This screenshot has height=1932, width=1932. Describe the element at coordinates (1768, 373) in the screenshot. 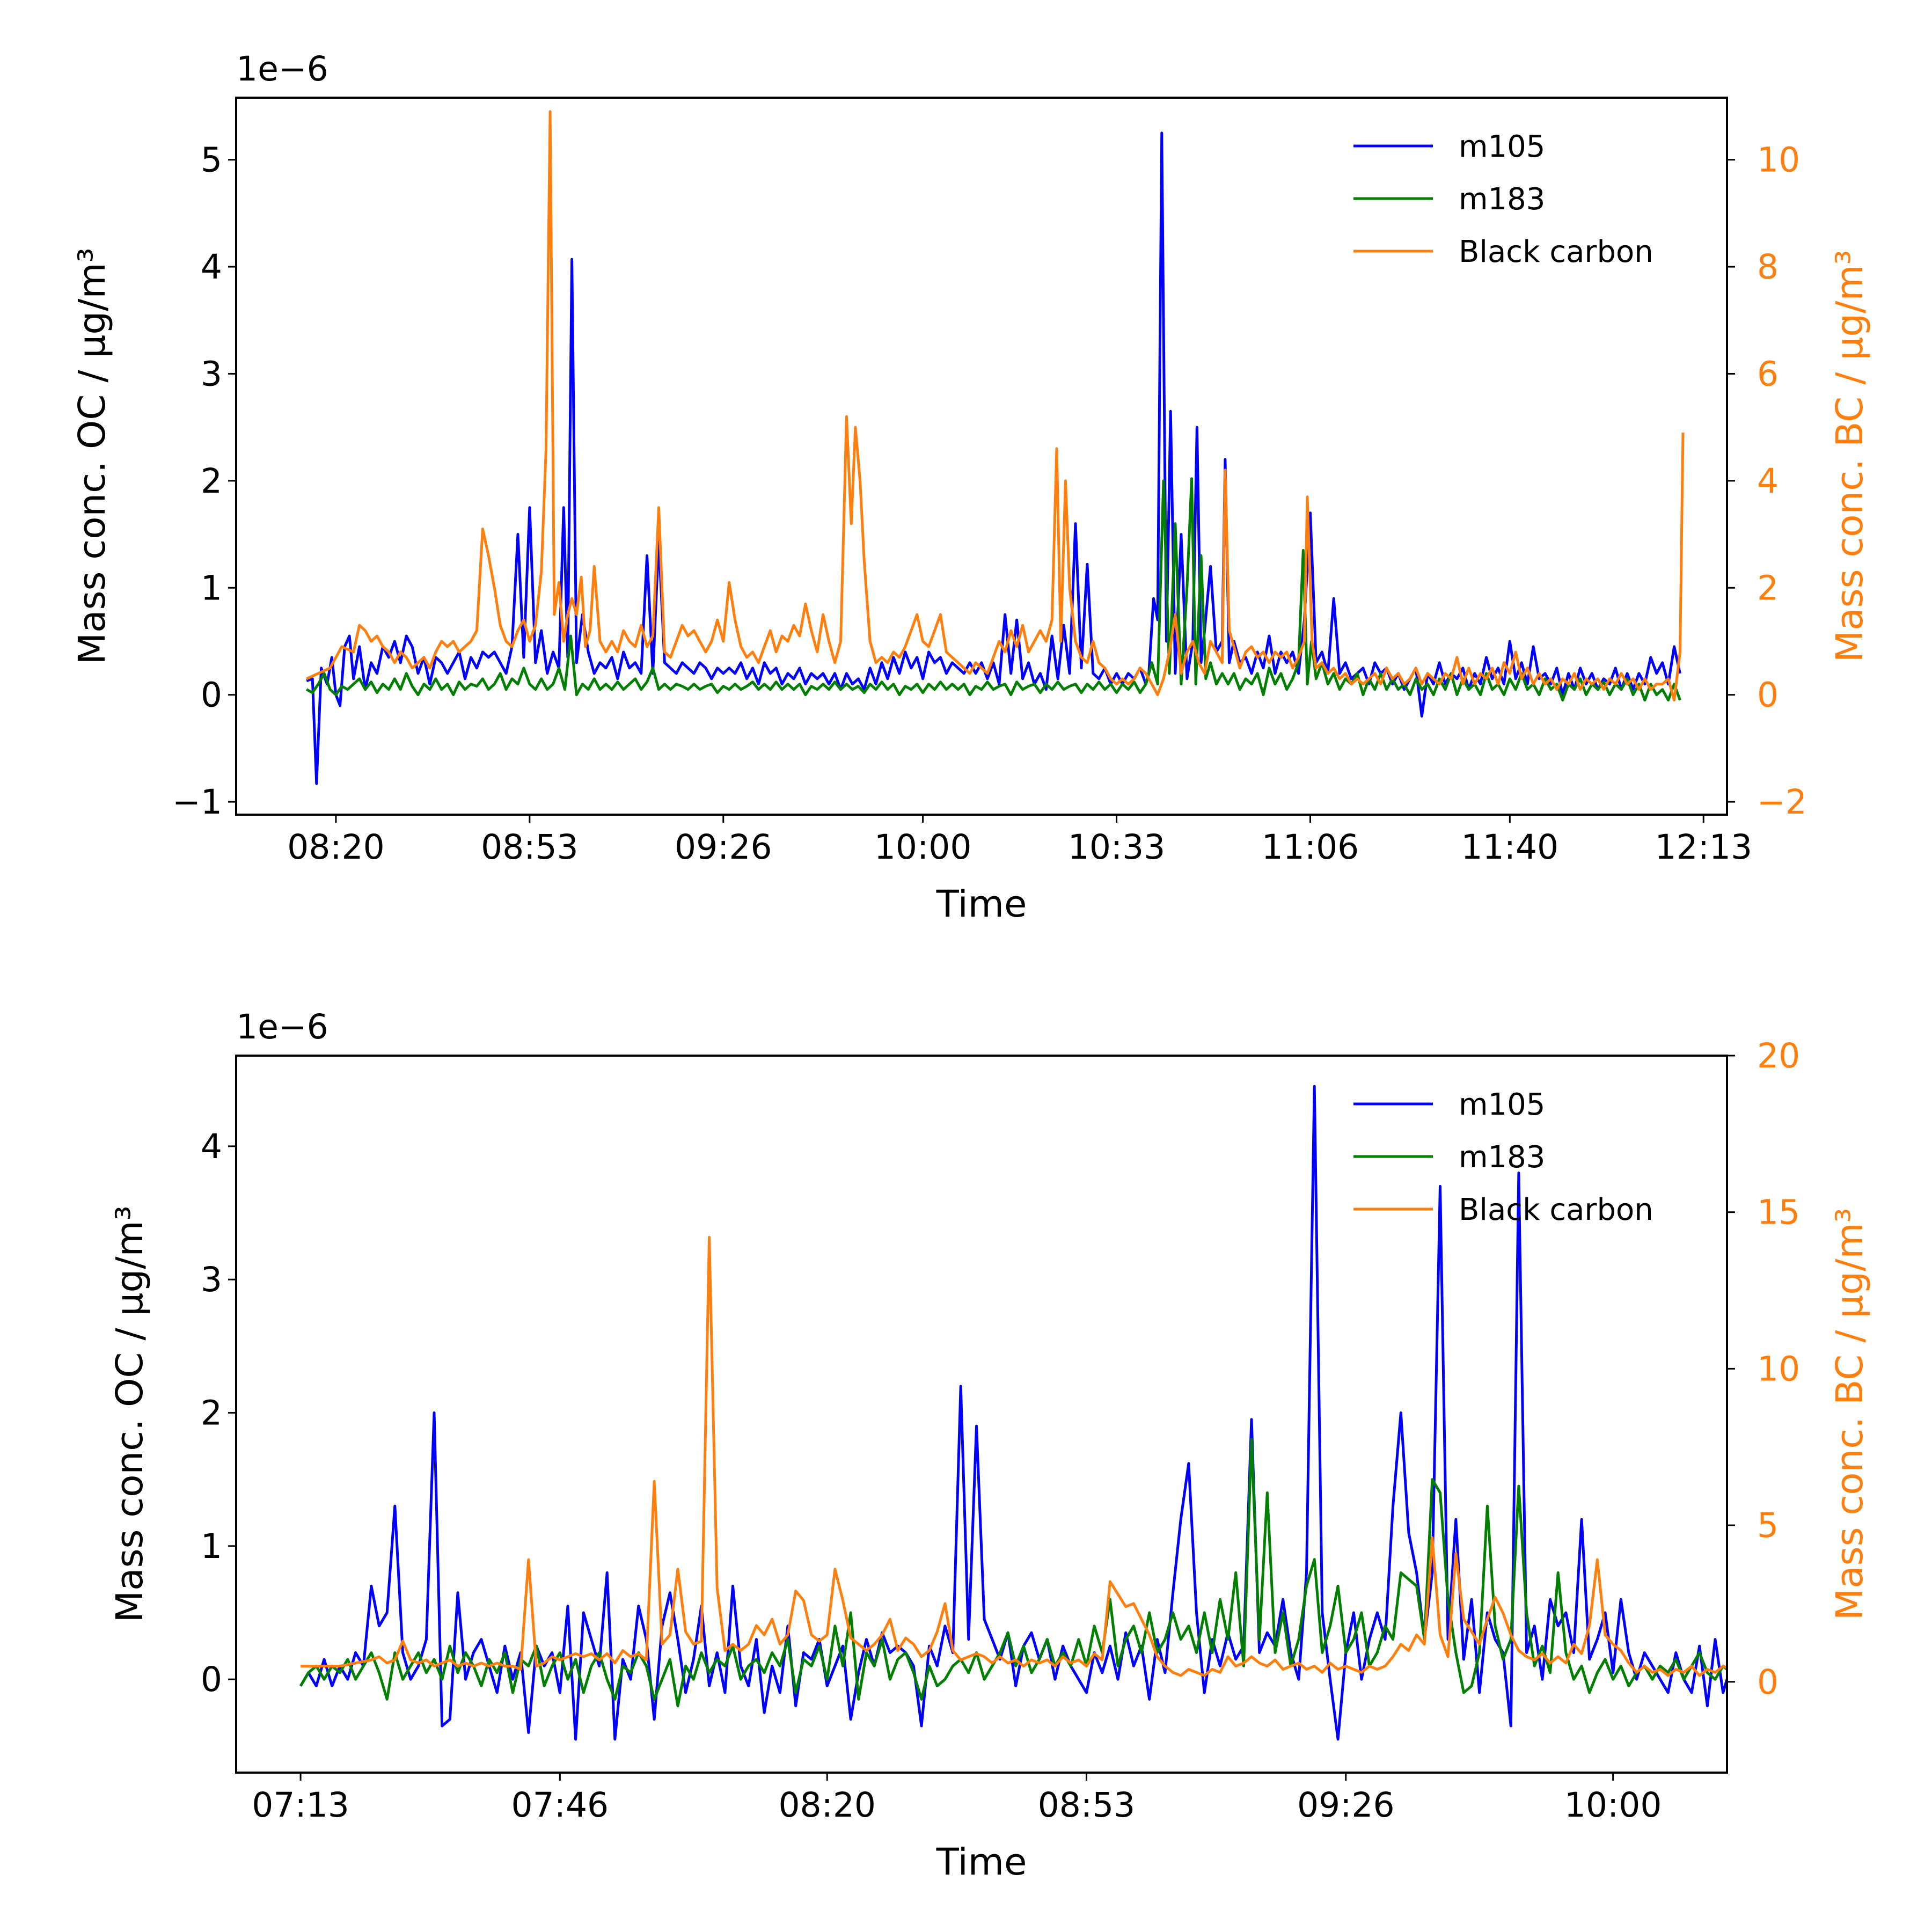

I see `y-right-tick-label: 6` at that location.